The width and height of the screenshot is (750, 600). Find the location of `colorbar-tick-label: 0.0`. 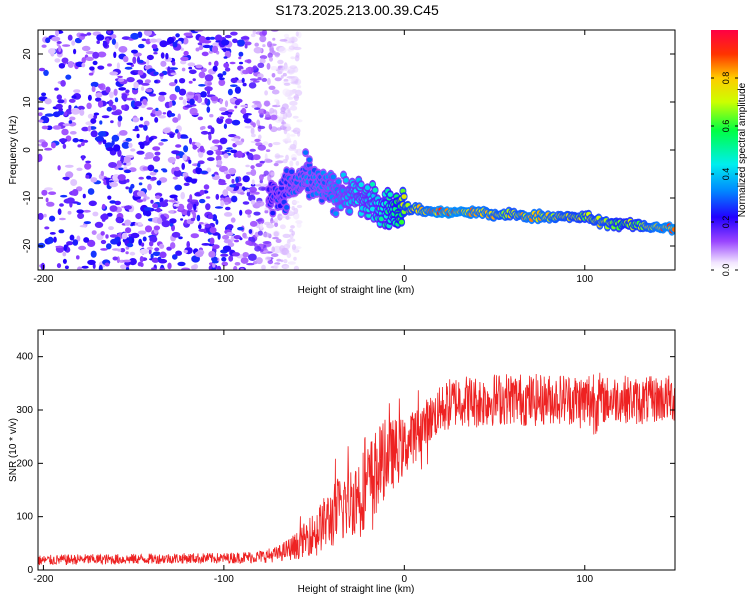

colorbar-tick-label: 0.0 is located at coordinates (726, 270).